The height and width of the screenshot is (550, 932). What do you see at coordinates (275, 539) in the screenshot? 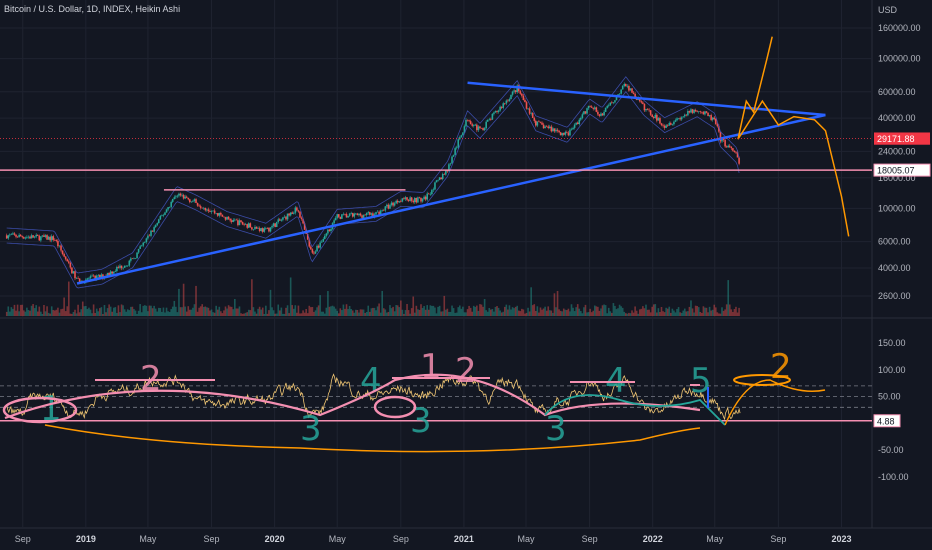
I see `time-tick-label: 2020` at bounding box center [275, 539].